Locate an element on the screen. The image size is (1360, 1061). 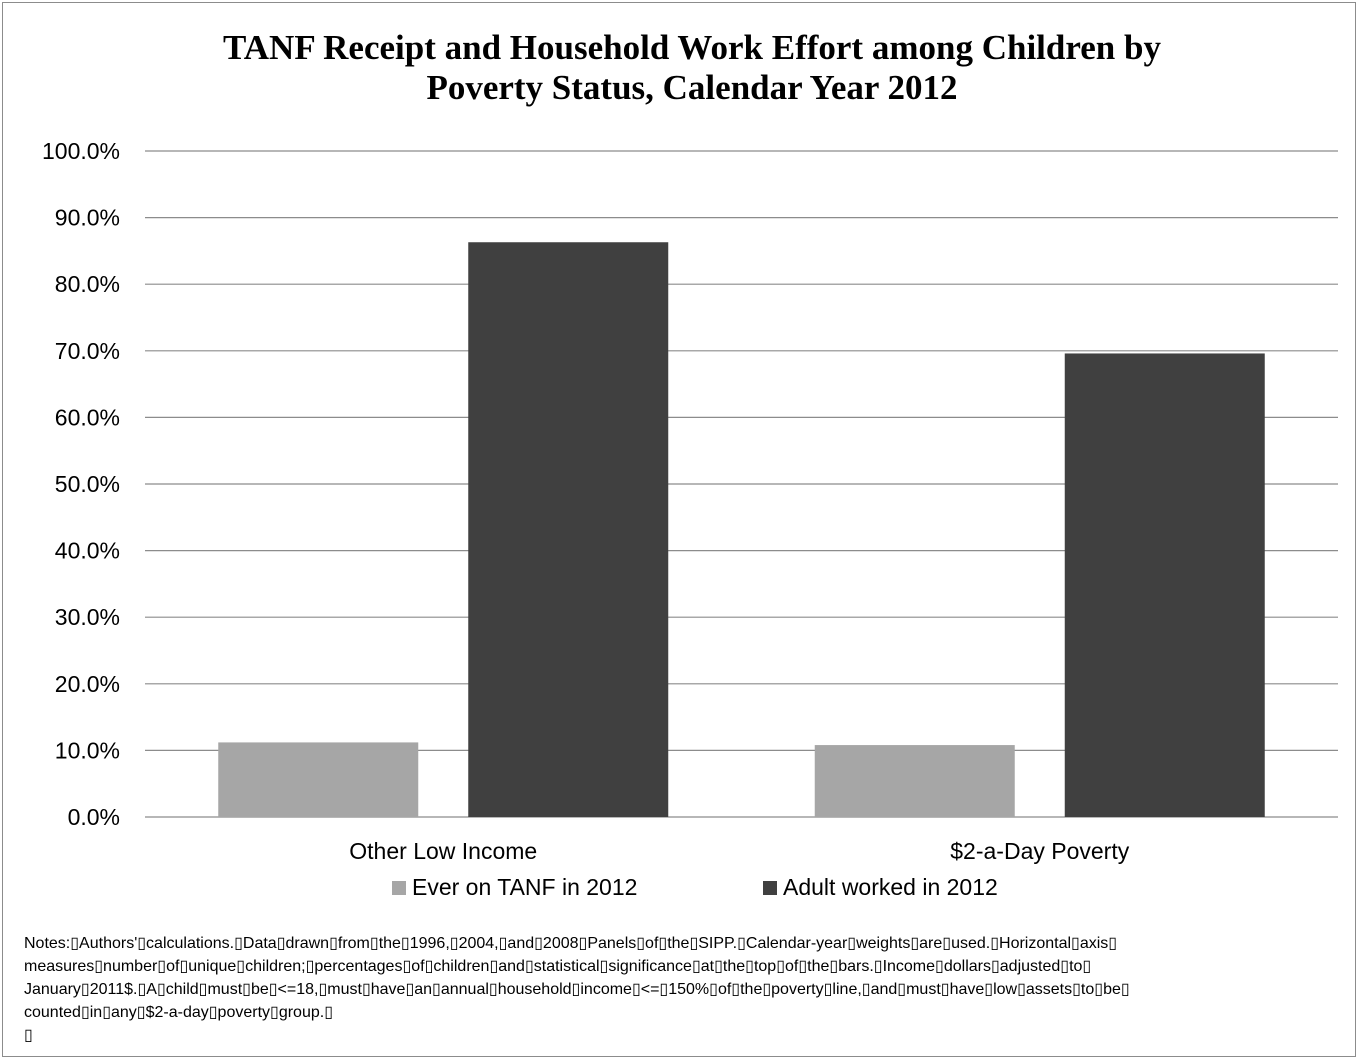
legend-item-worked: Adult worked in 2012 is located at coordinates (880, 887).